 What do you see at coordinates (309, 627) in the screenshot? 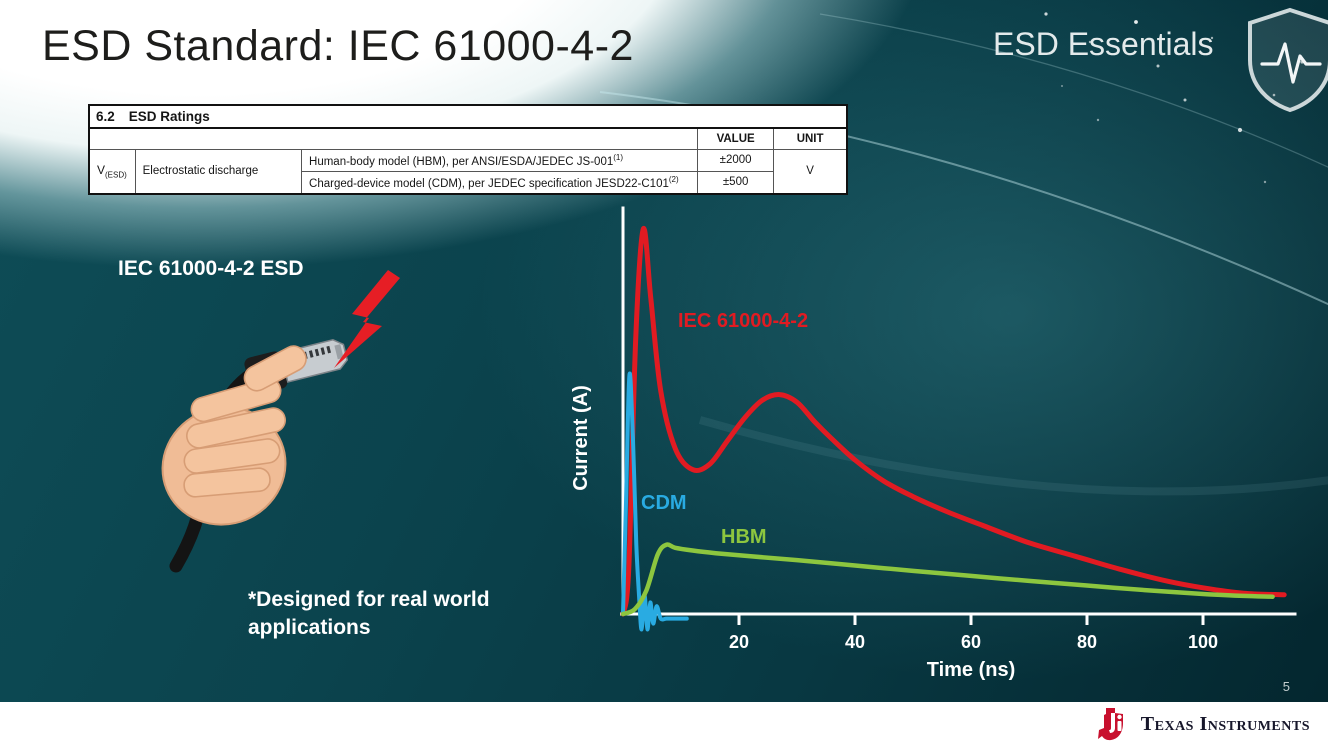
I see `note-line-2: applications` at bounding box center [309, 627].